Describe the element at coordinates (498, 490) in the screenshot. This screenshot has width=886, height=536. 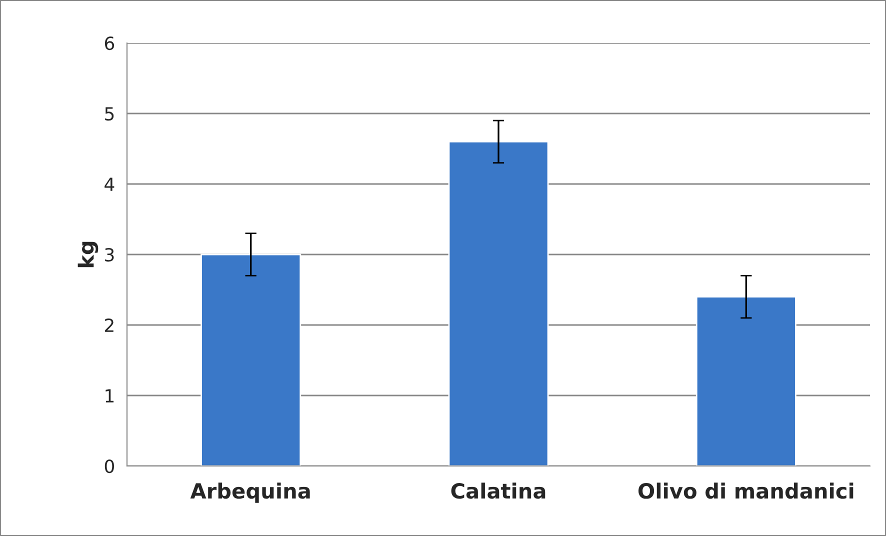
I see `x-tick-label: Calatina` at that location.